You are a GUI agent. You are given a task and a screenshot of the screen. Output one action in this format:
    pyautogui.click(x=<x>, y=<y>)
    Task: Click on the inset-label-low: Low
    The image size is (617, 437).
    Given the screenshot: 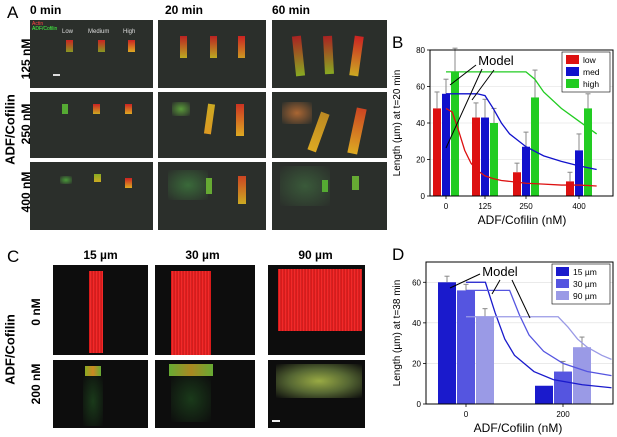 What is the action you would take?
    pyautogui.click(x=68, y=32)
    